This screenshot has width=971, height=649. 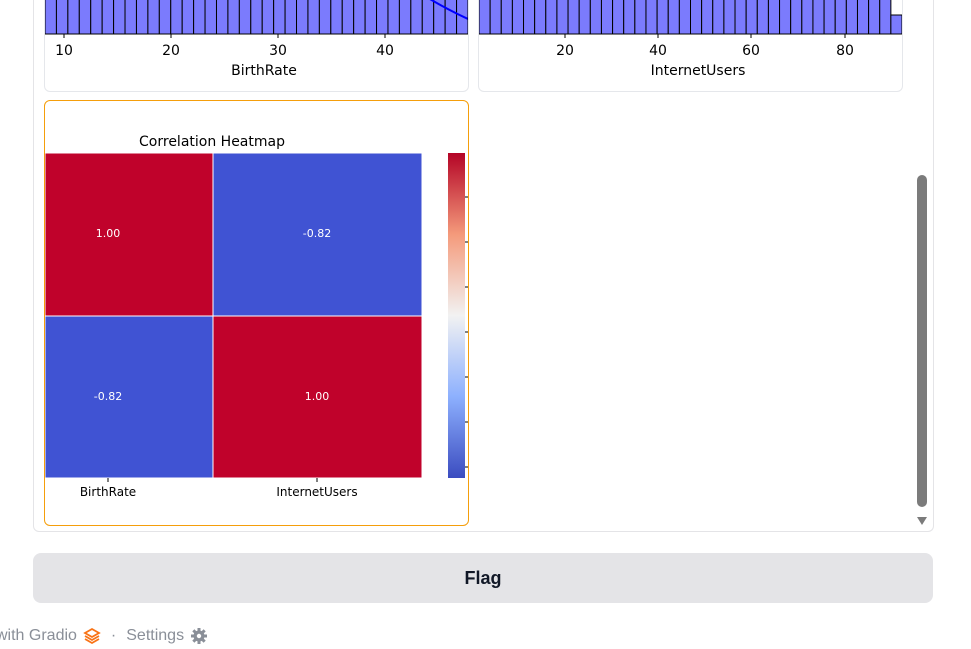 I want to click on built-with-gradio-link: with Gradio, so click(x=38, y=635).